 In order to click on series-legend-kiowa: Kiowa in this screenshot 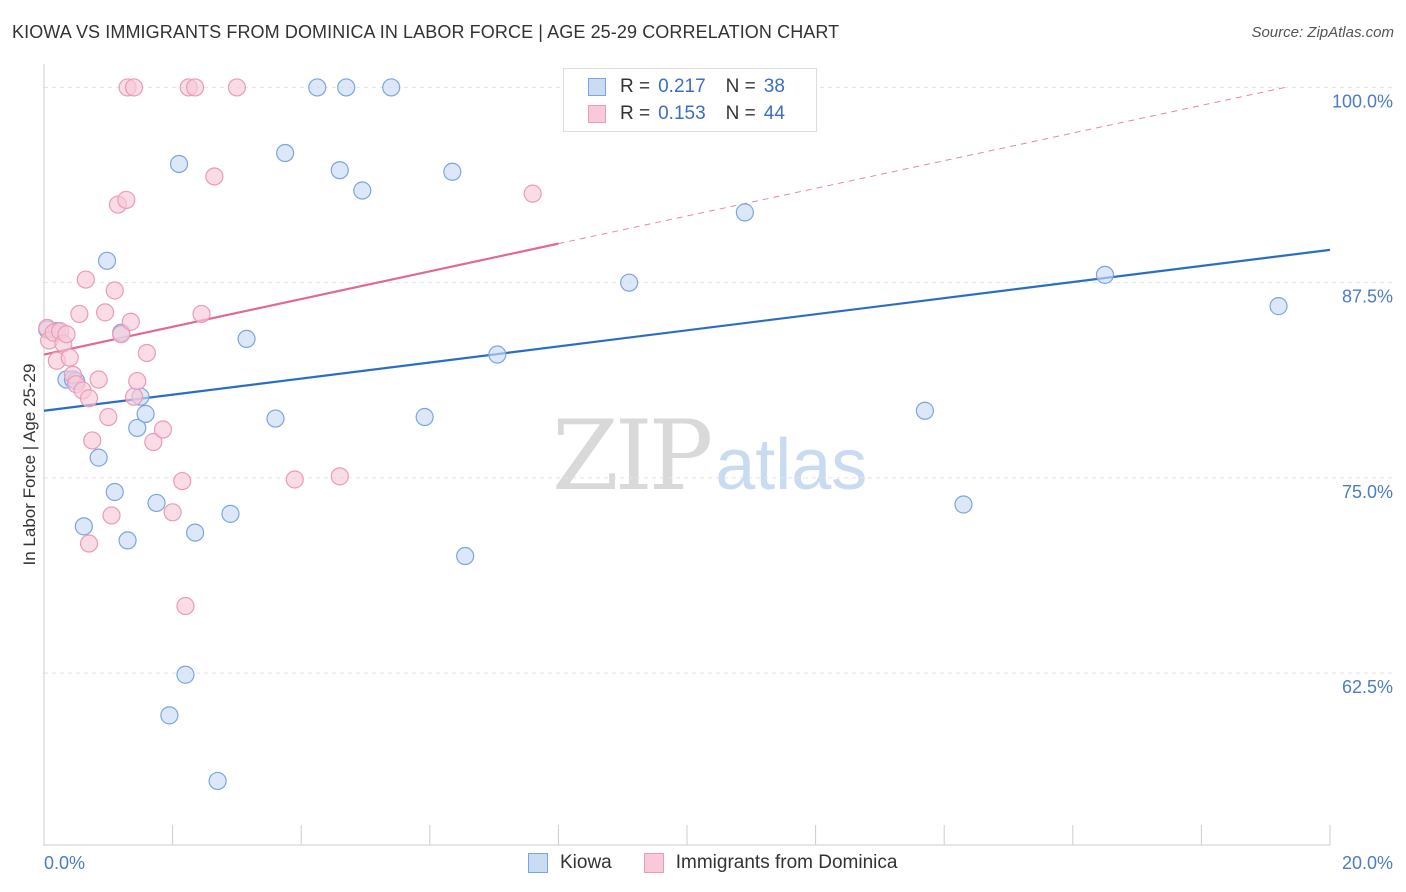, I will do `click(570, 863)`.